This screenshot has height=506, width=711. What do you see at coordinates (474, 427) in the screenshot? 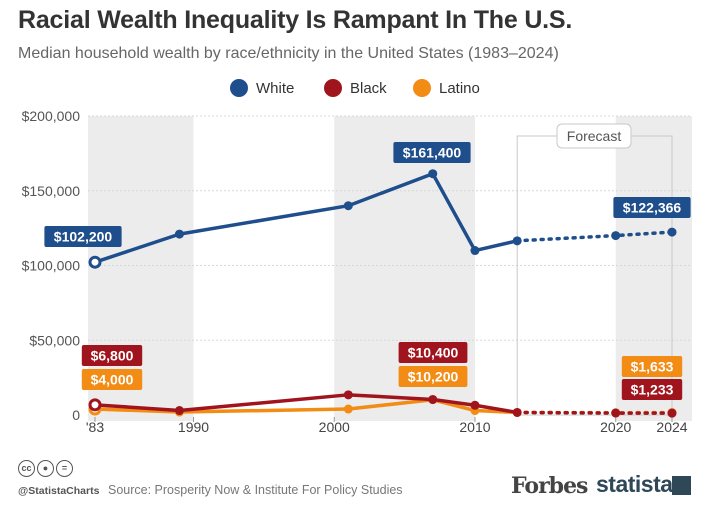
I see `x-tick-label: 2010` at bounding box center [474, 427].